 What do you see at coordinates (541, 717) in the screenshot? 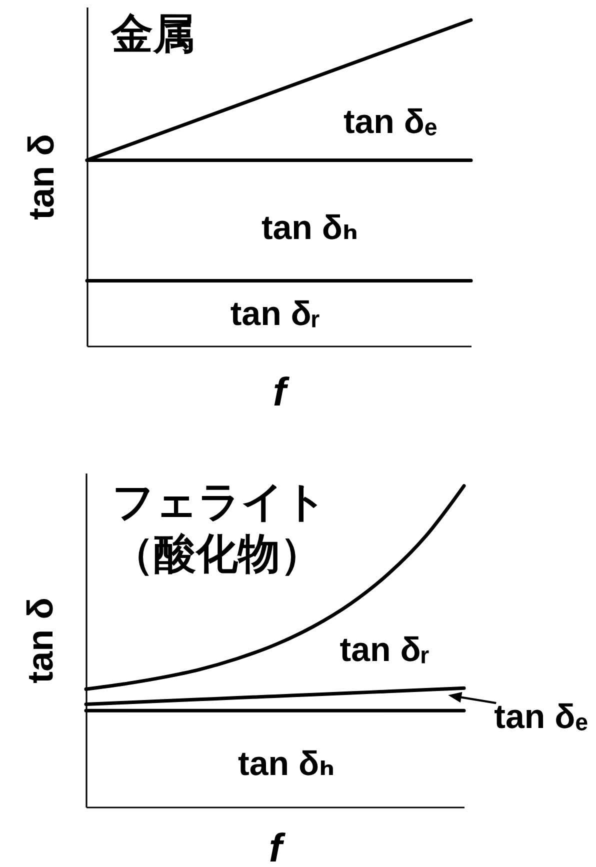
I see `text: tan δₑ` at bounding box center [541, 717].